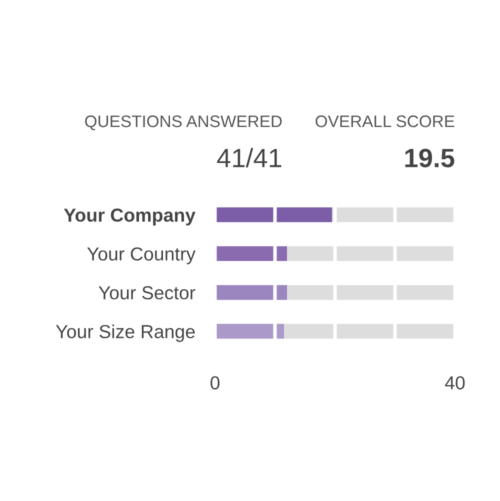  What do you see at coordinates (125, 333) in the screenshot?
I see `y-tick-label: Your Size Range` at bounding box center [125, 333].